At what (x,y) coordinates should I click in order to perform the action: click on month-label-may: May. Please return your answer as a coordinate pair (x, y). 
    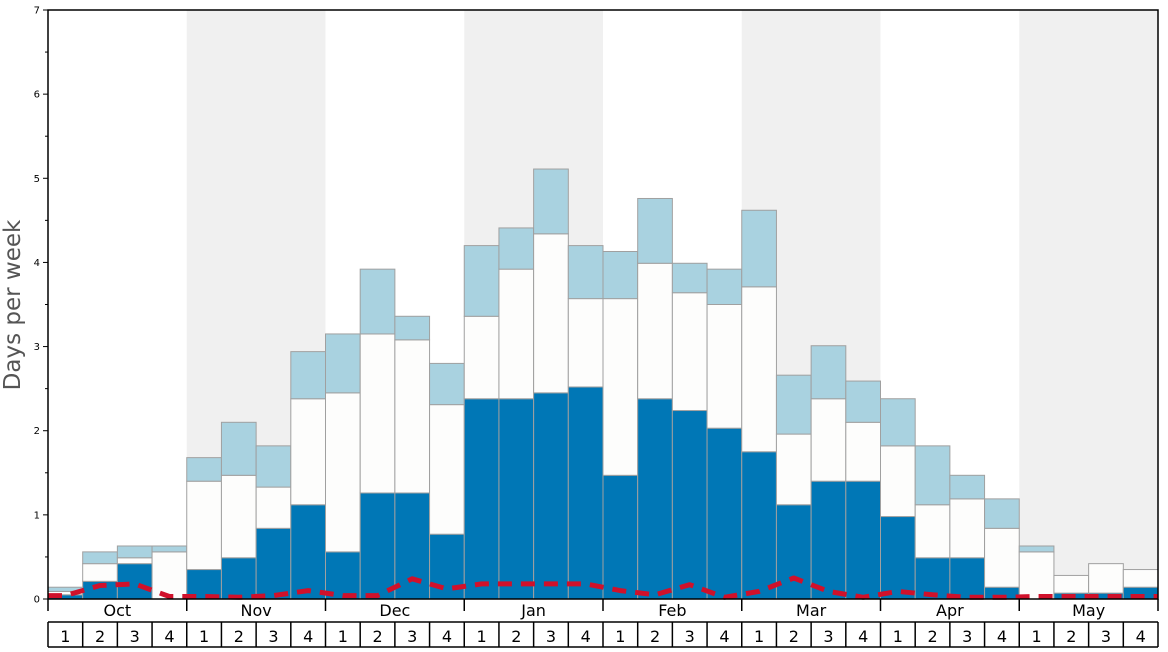
    Looking at the image, I should click on (1088, 610).